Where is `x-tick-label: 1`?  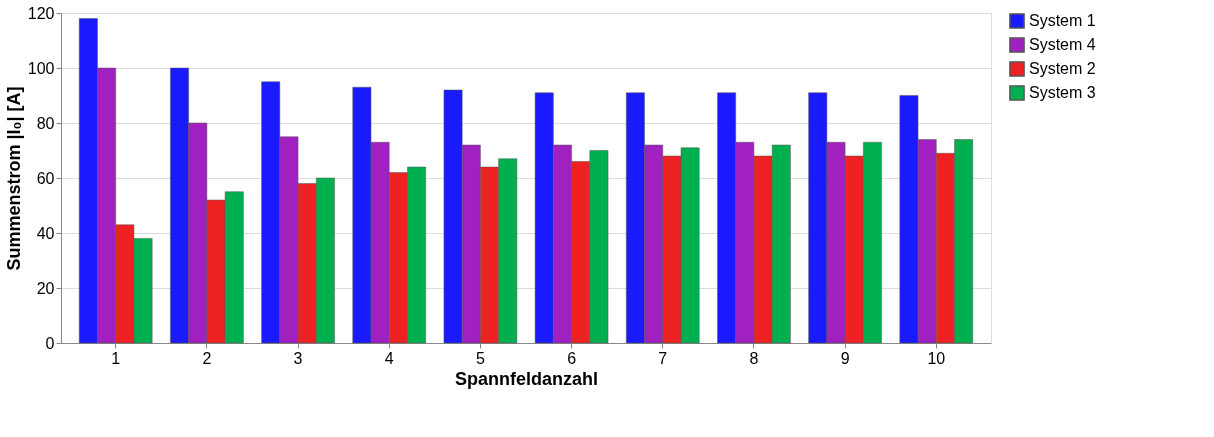 x-tick-label: 1 is located at coordinates (116, 358).